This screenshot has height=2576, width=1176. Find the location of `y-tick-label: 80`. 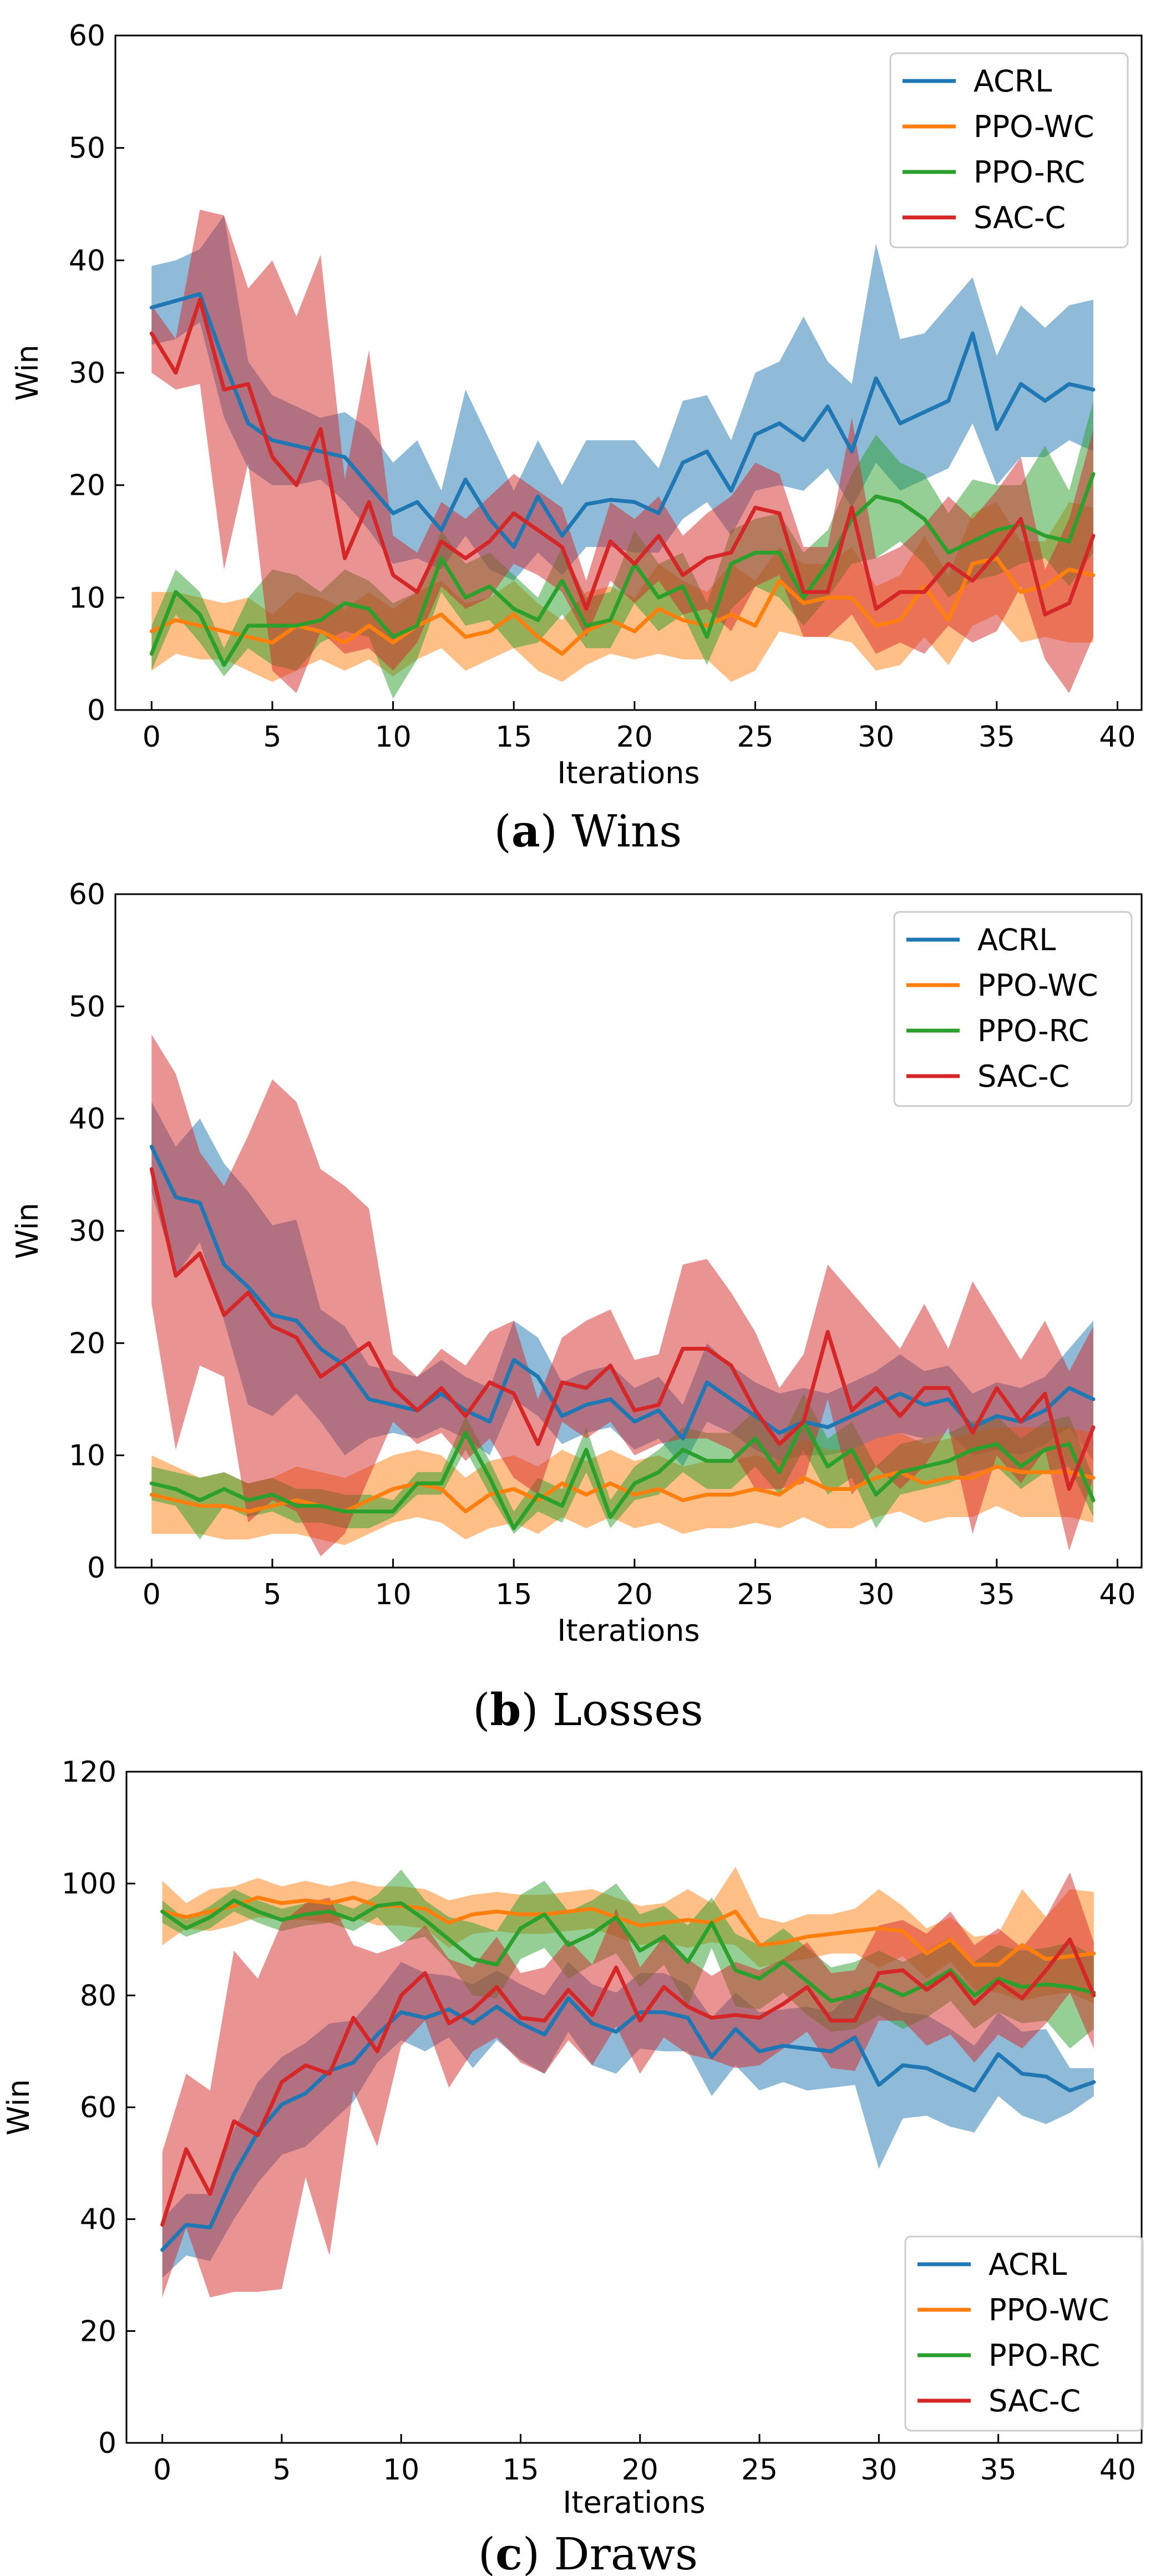

y-tick-label: 80 is located at coordinates (98, 1995).